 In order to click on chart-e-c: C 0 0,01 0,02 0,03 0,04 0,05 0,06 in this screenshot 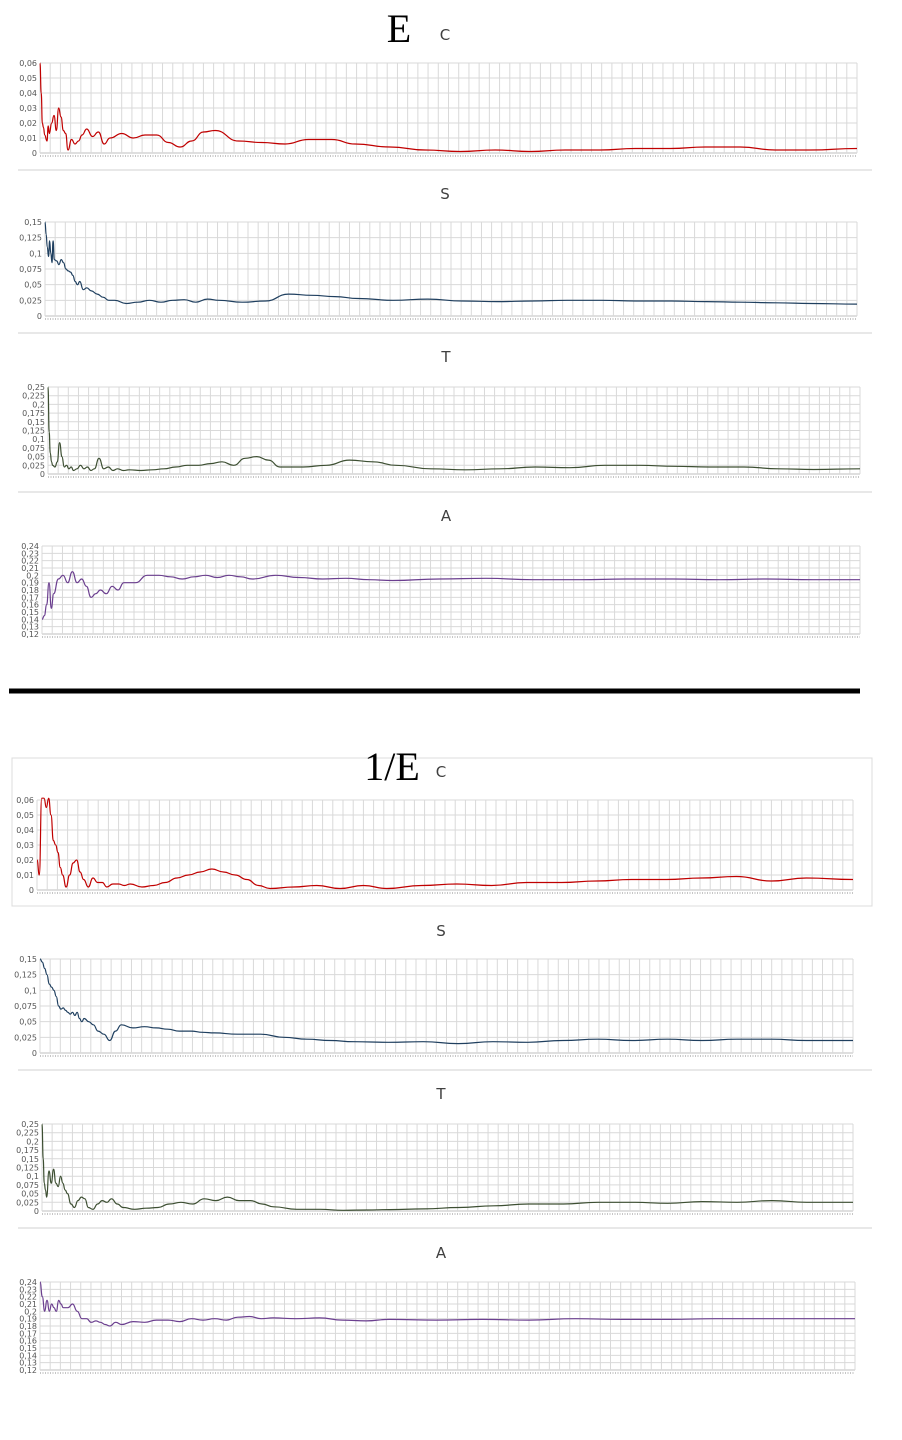, I will do `click(445, 98)`.